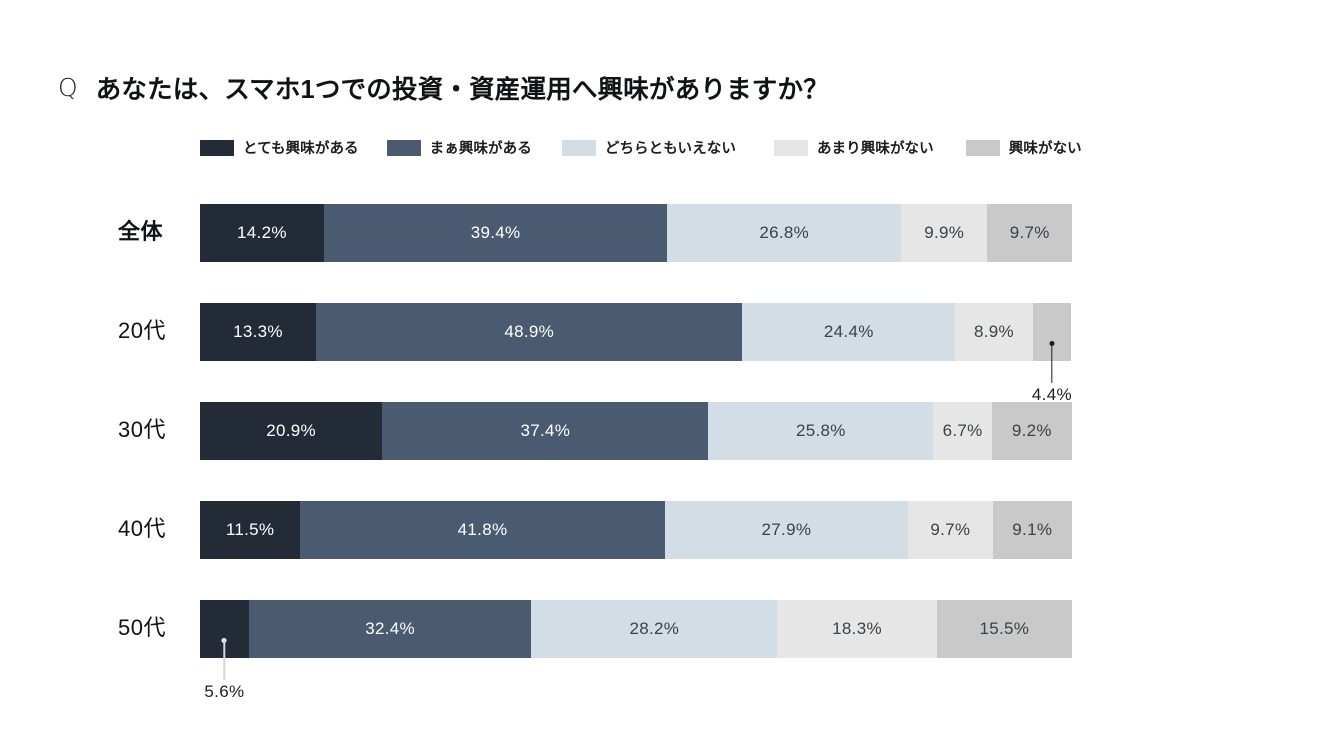 The width and height of the screenshot is (1320, 743). I want to click on bar-segment: 37.4%, so click(545, 431).